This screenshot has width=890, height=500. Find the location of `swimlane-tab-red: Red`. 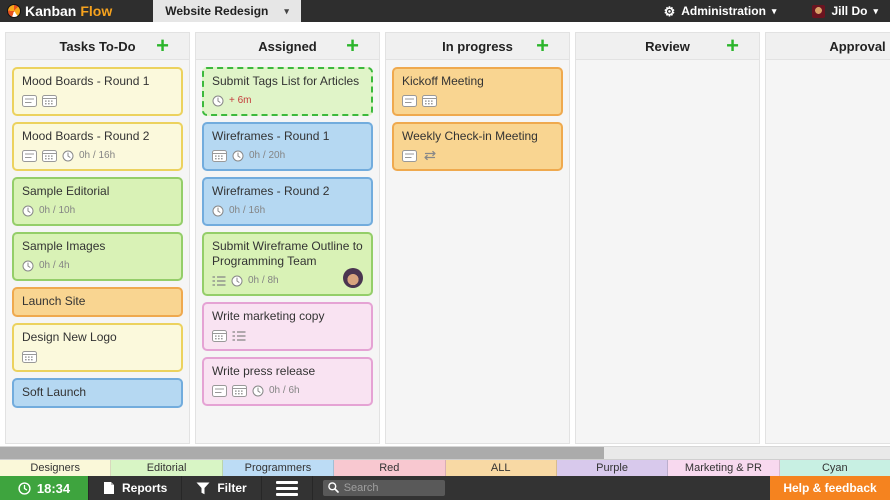

swimlane-tab-red: Red is located at coordinates (390, 468).